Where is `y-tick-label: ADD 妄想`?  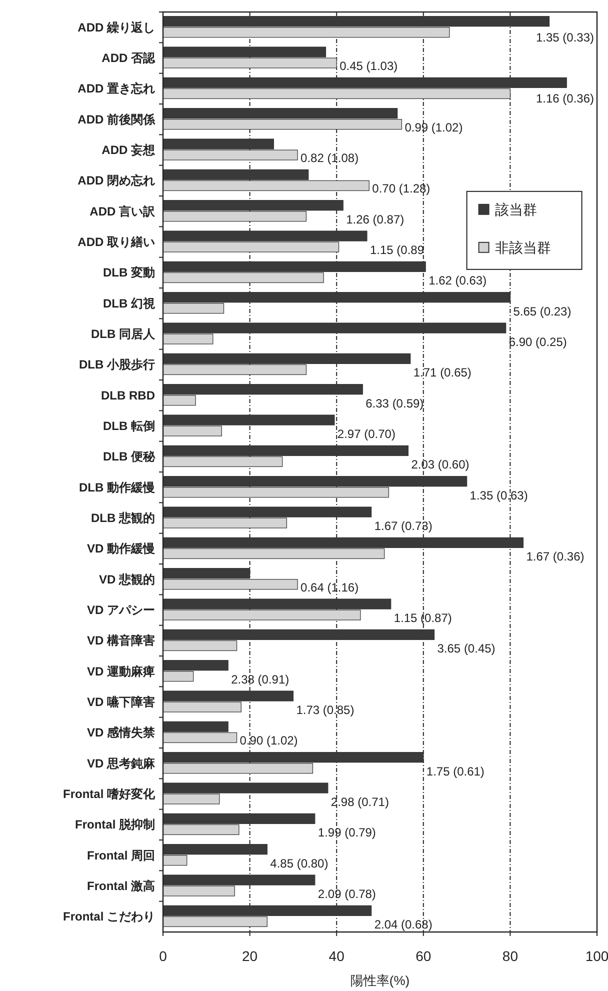
y-tick-label: ADD 妄想 is located at coordinates (129, 150).